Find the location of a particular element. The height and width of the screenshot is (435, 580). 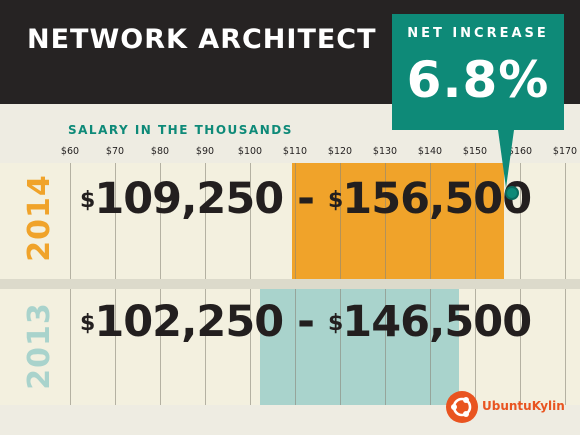

x-tick-label: $60 is located at coordinates (70, 151).